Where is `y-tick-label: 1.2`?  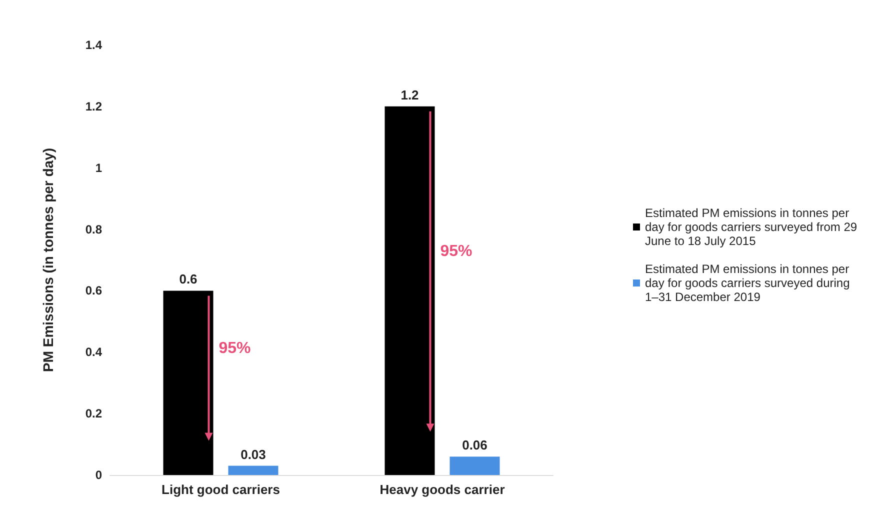 y-tick-label: 1.2 is located at coordinates (93, 106).